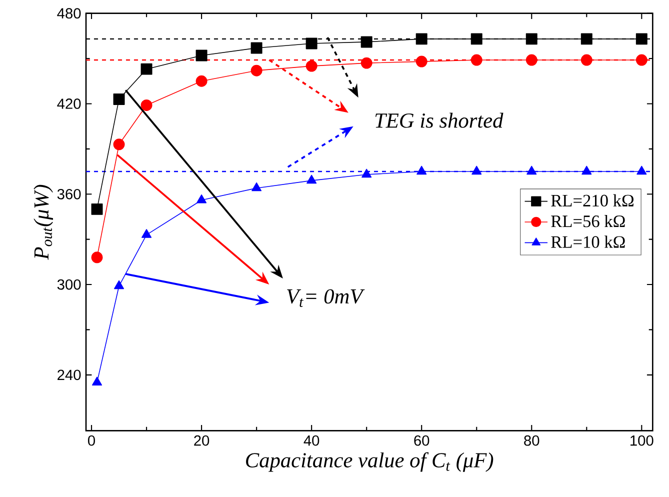  Describe the element at coordinates (91, 440) in the screenshot. I see `x-tick-label: 0` at that location.